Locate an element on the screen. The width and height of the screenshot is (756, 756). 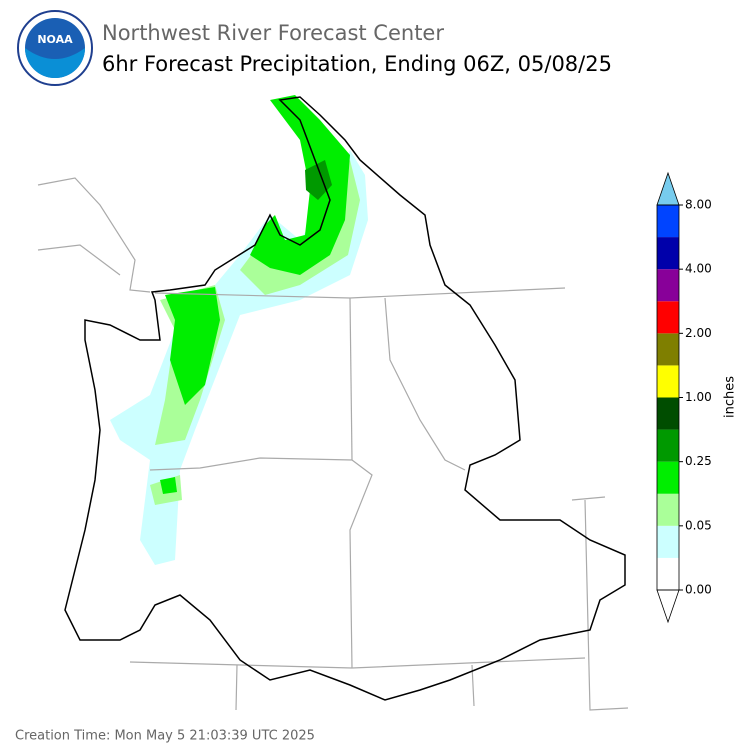
colorbar-tick-label: 8.00 is located at coordinates (698, 205).